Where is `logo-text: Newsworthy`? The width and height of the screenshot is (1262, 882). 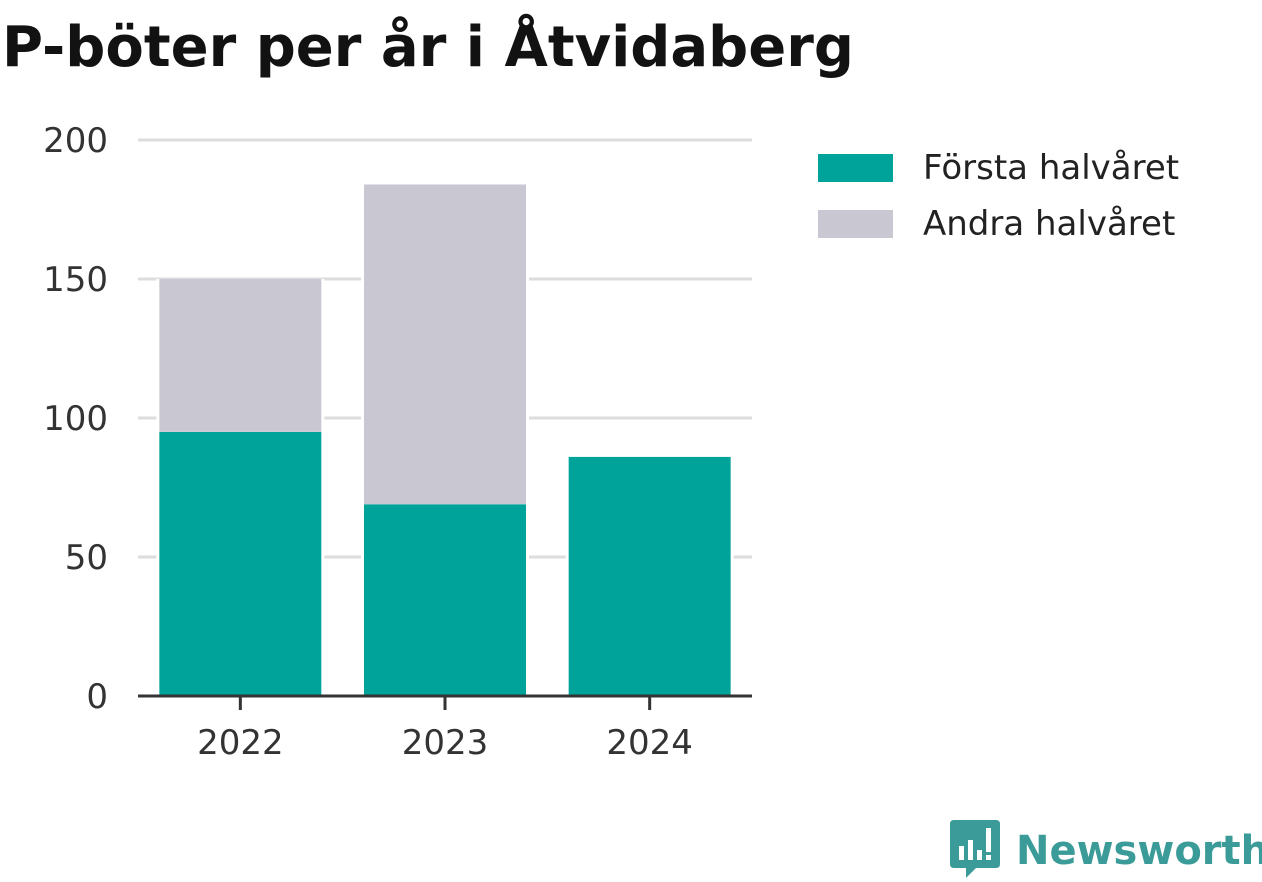 logo-text: Newsworthy is located at coordinates (1139, 851).